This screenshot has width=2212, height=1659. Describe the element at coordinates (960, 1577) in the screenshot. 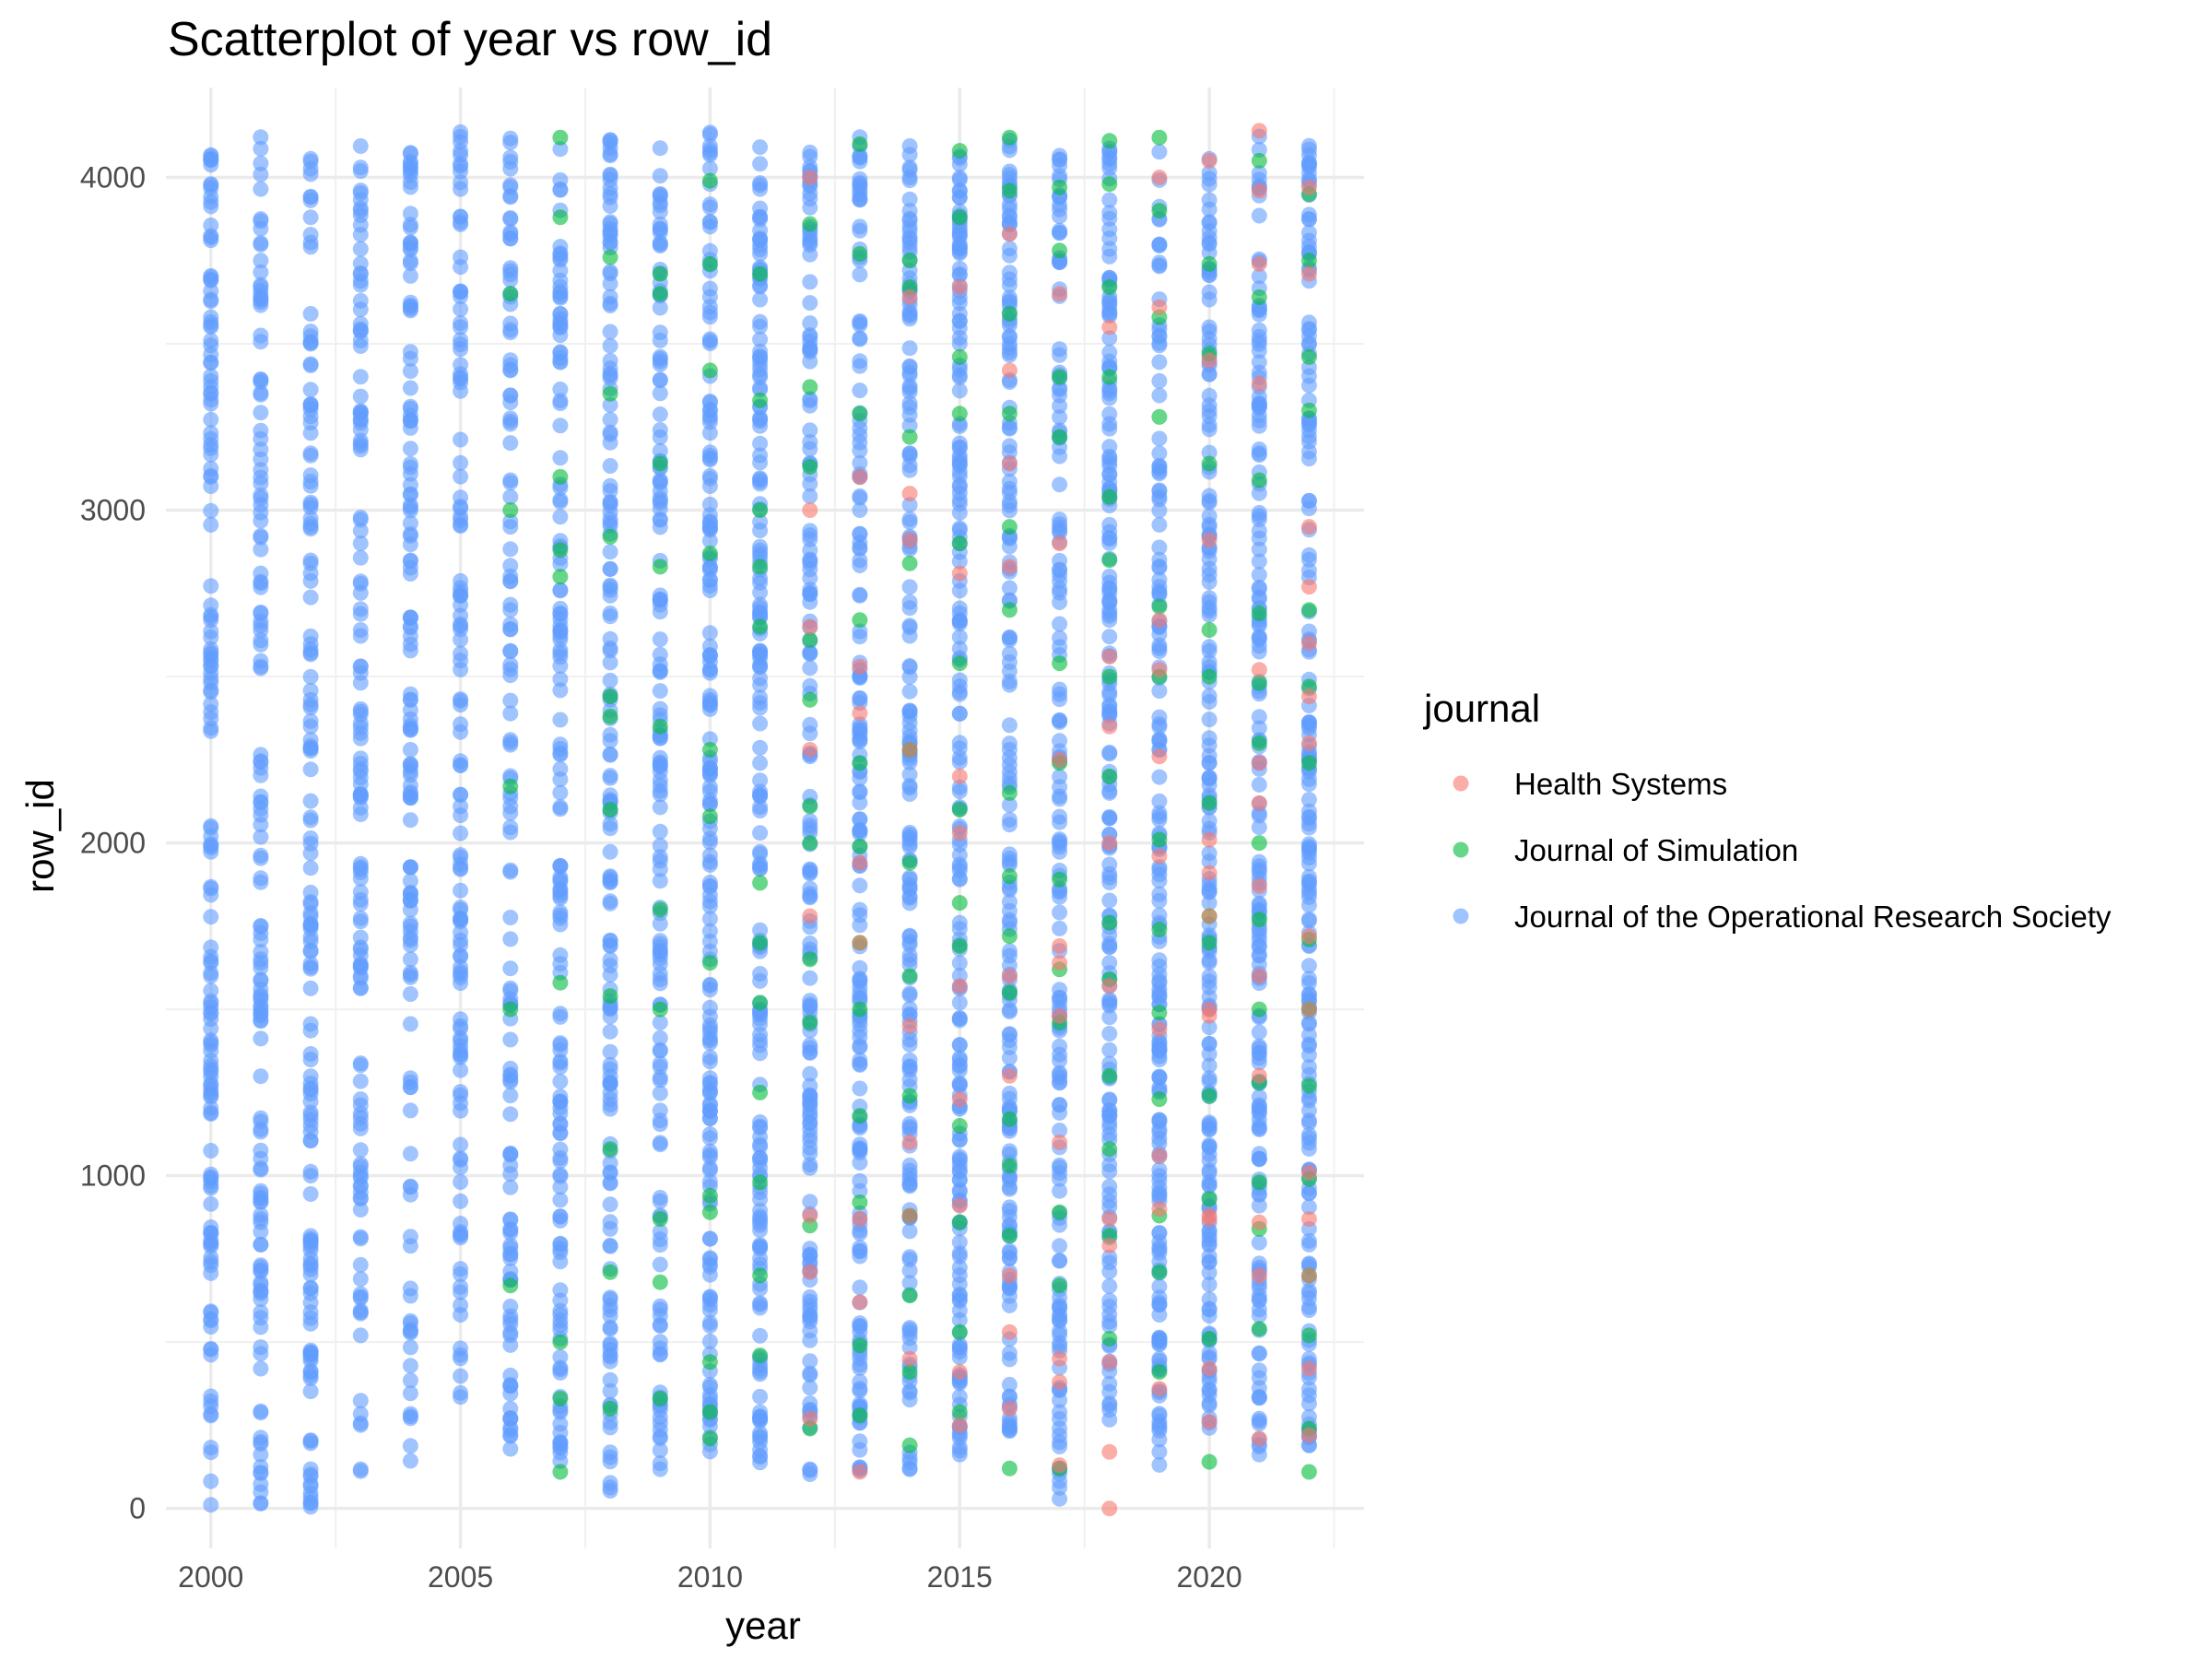

I see `x-tick-label: 2015` at that location.